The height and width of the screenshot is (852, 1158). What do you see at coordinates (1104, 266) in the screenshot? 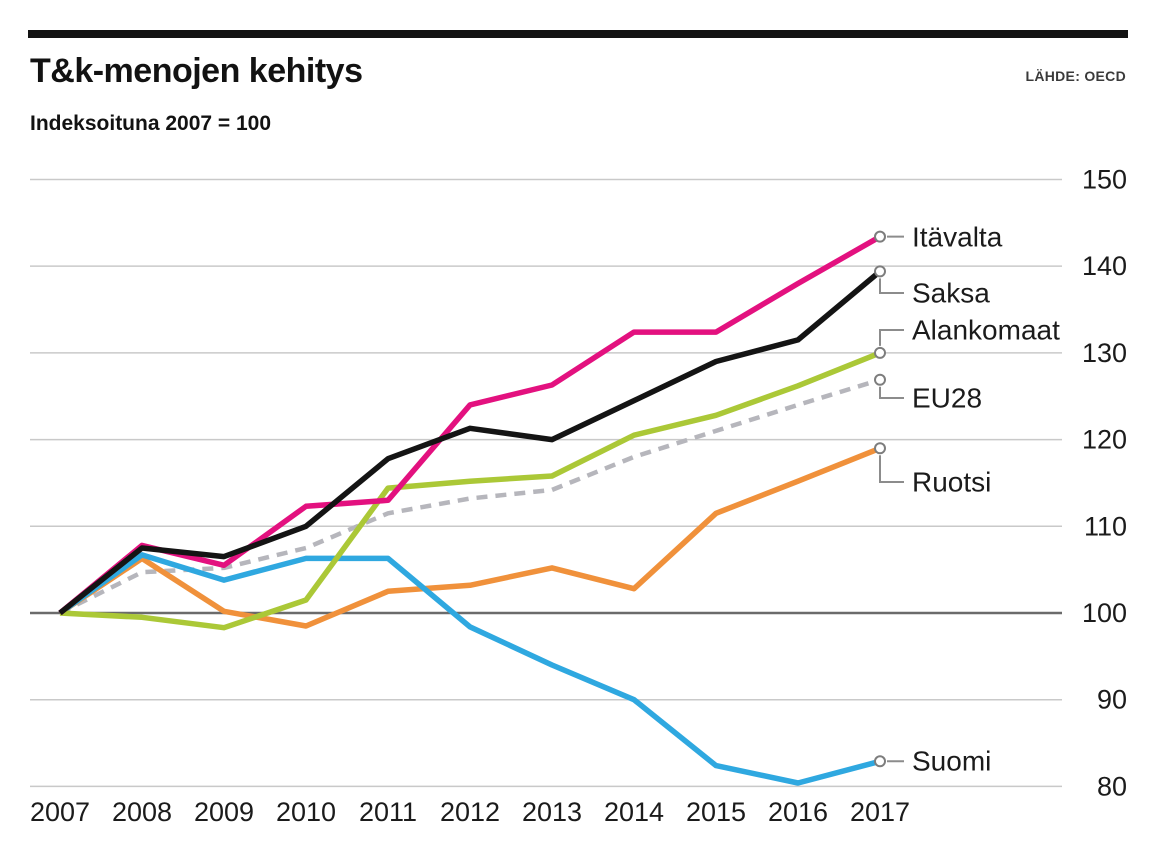
I see `y-axis-tick-140: 140` at bounding box center [1104, 266].